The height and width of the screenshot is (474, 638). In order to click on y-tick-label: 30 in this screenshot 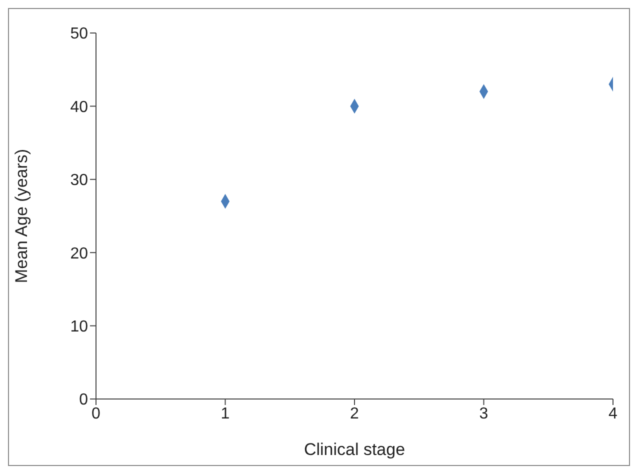, I will do `click(79, 181)`.